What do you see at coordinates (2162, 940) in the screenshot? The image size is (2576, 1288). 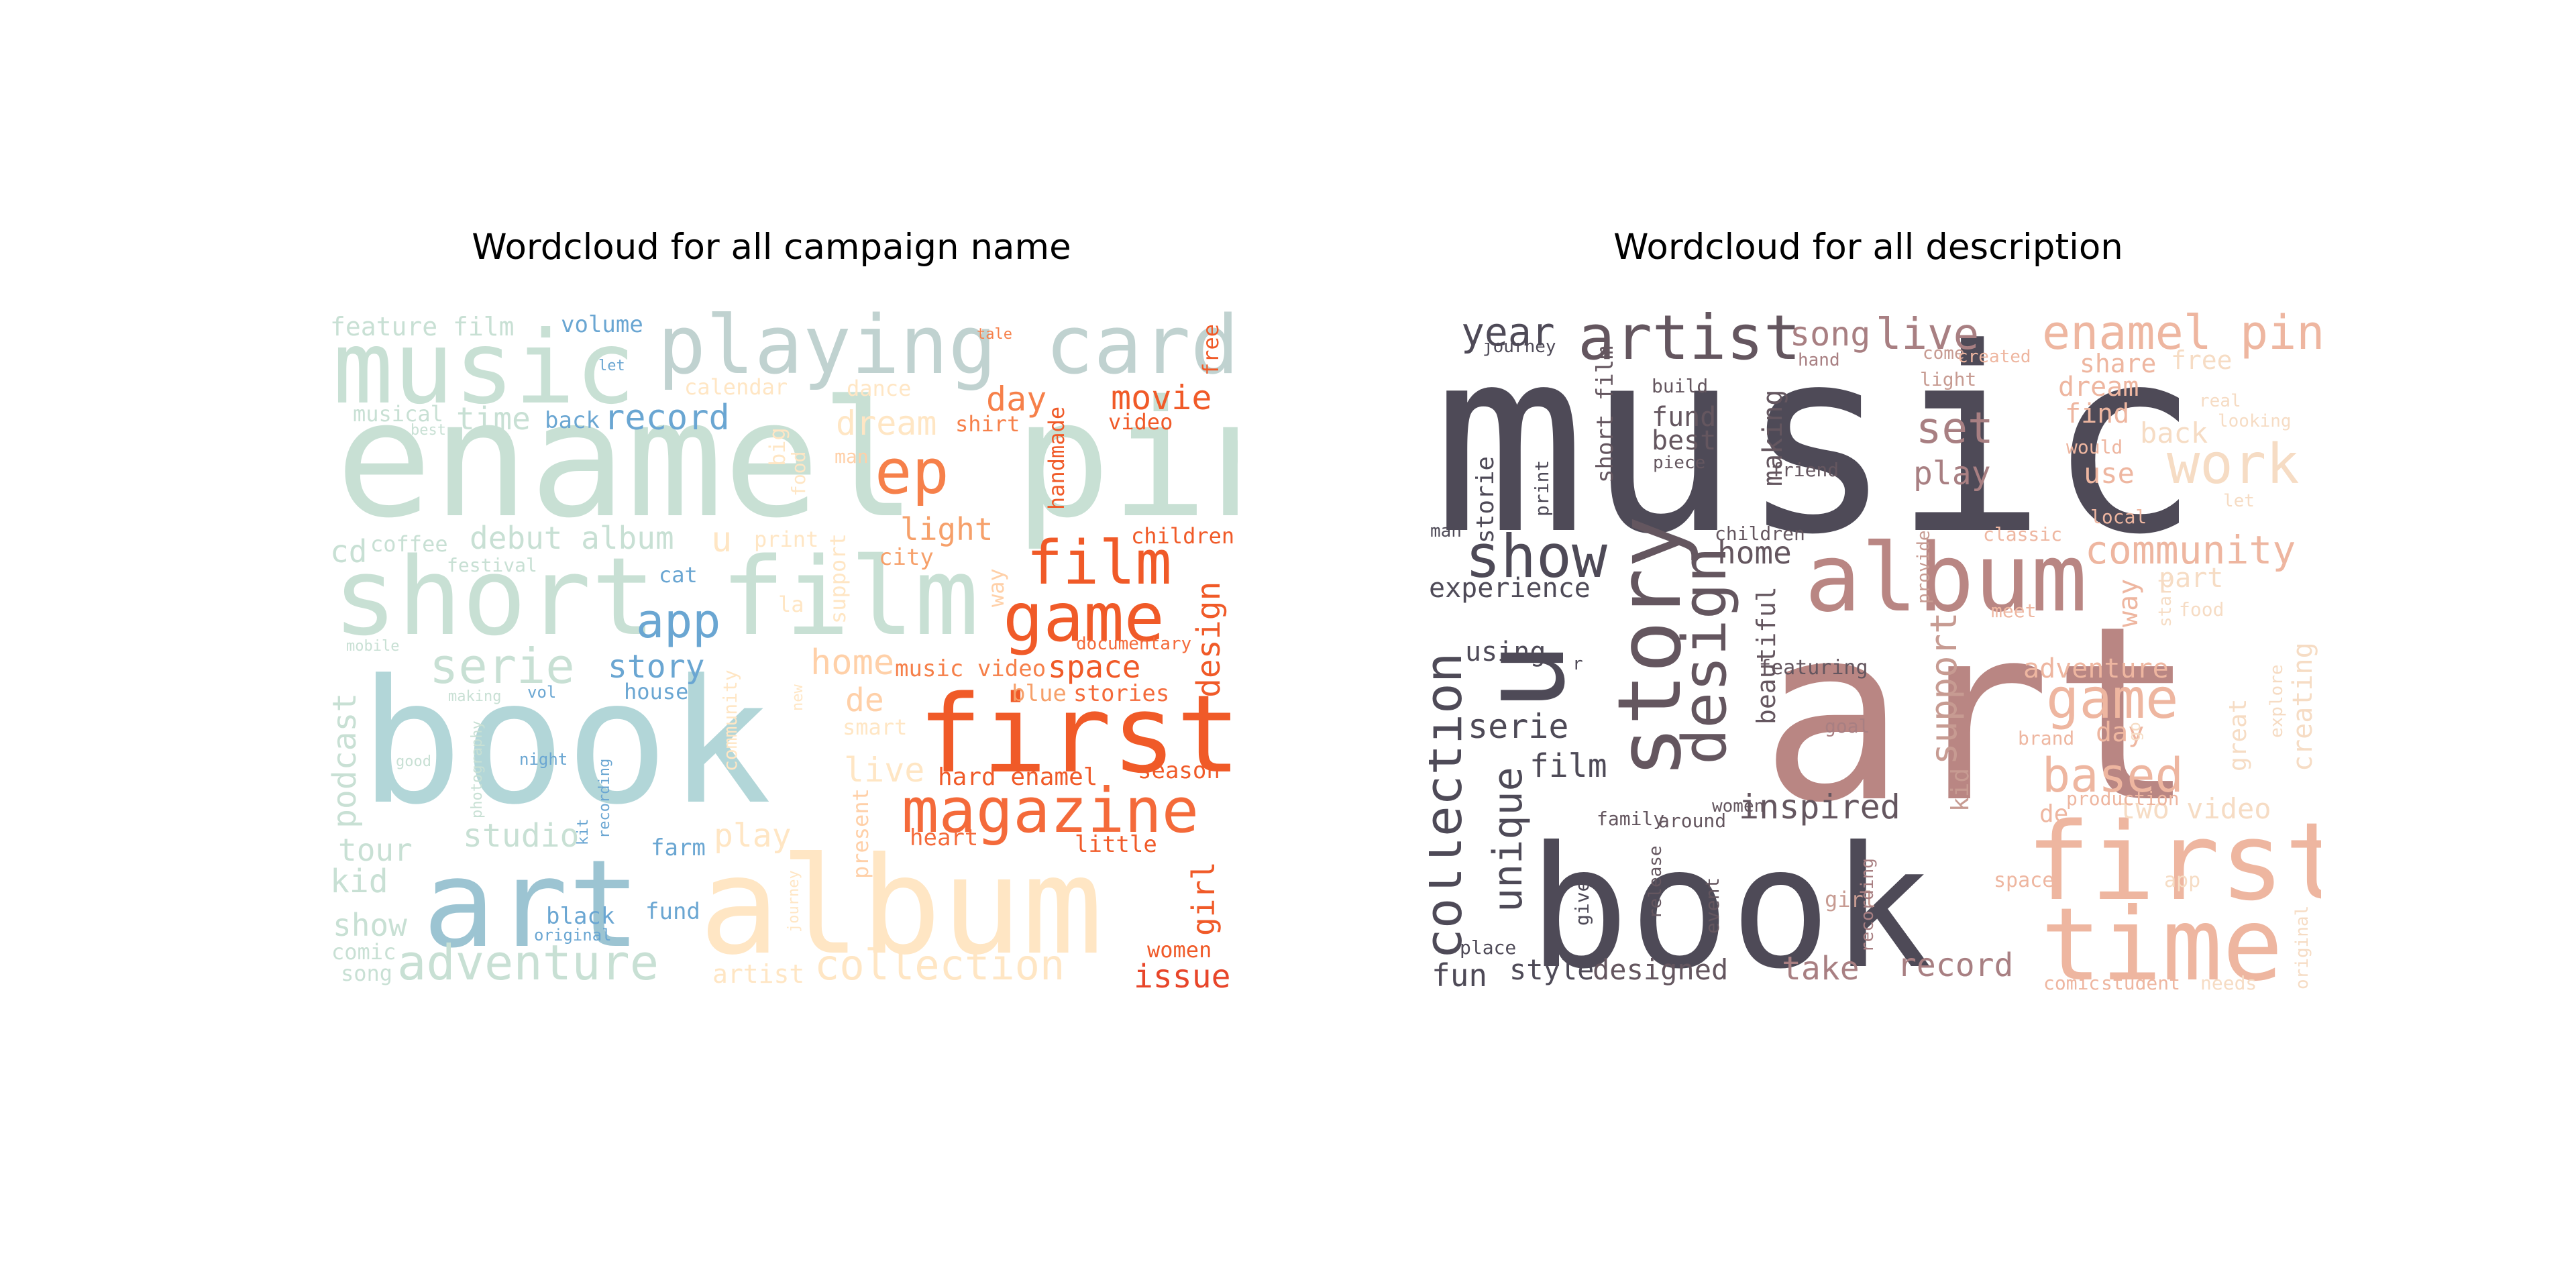 I see `wordcloud-right-word-time: time` at bounding box center [2162, 940].